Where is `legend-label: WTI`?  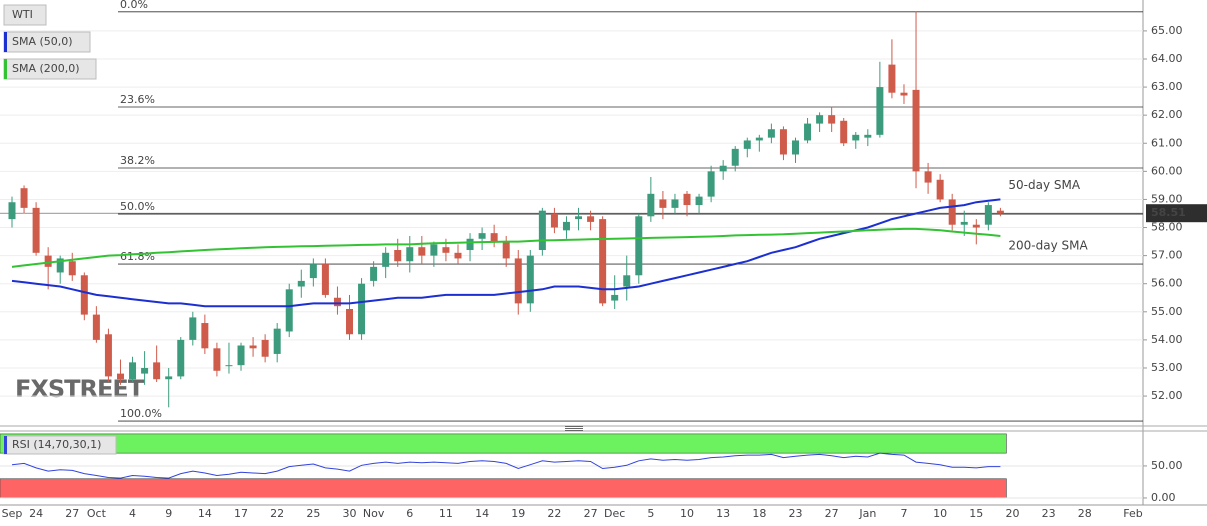 legend-label: WTI is located at coordinates (22, 14).